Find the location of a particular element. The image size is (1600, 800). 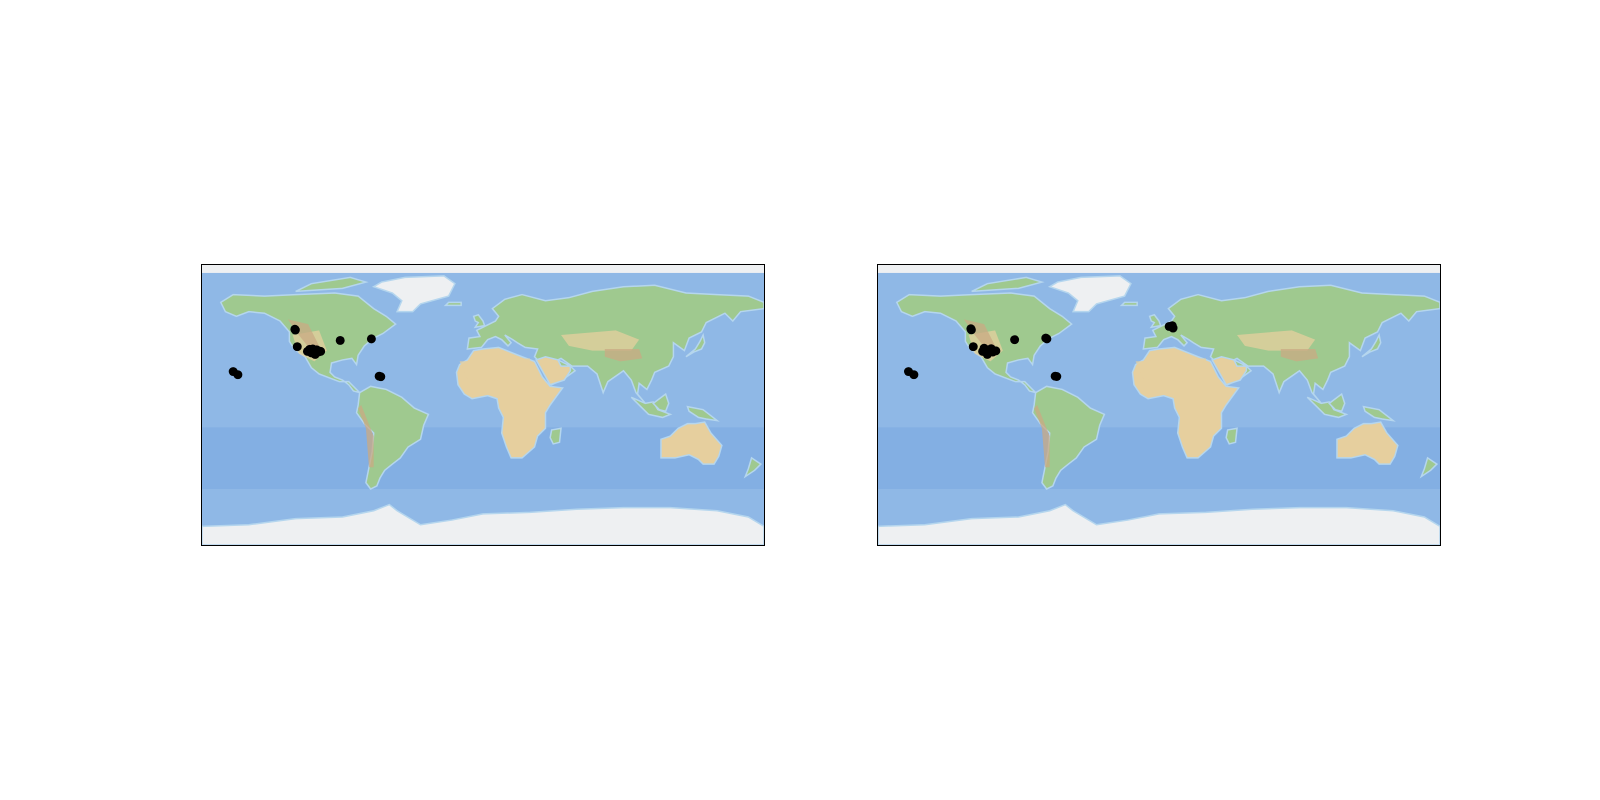

map-panel-left is located at coordinates (483, 405).